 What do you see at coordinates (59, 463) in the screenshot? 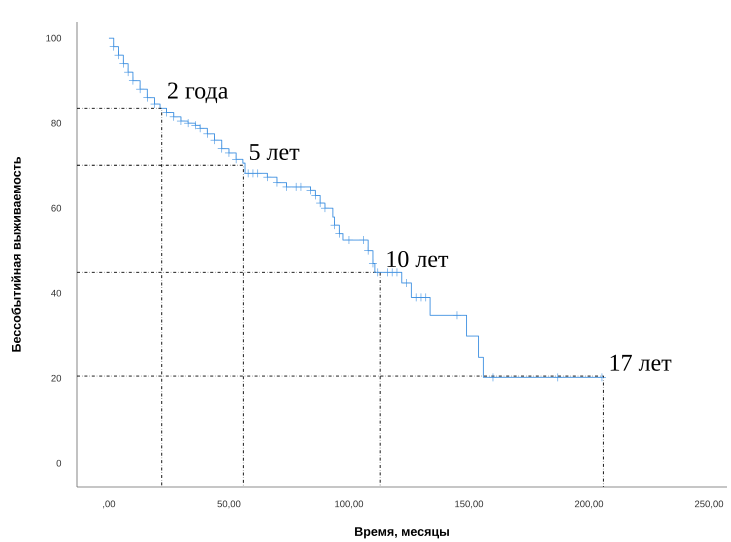
I see `y-tick-label: 0` at bounding box center [59, 463].